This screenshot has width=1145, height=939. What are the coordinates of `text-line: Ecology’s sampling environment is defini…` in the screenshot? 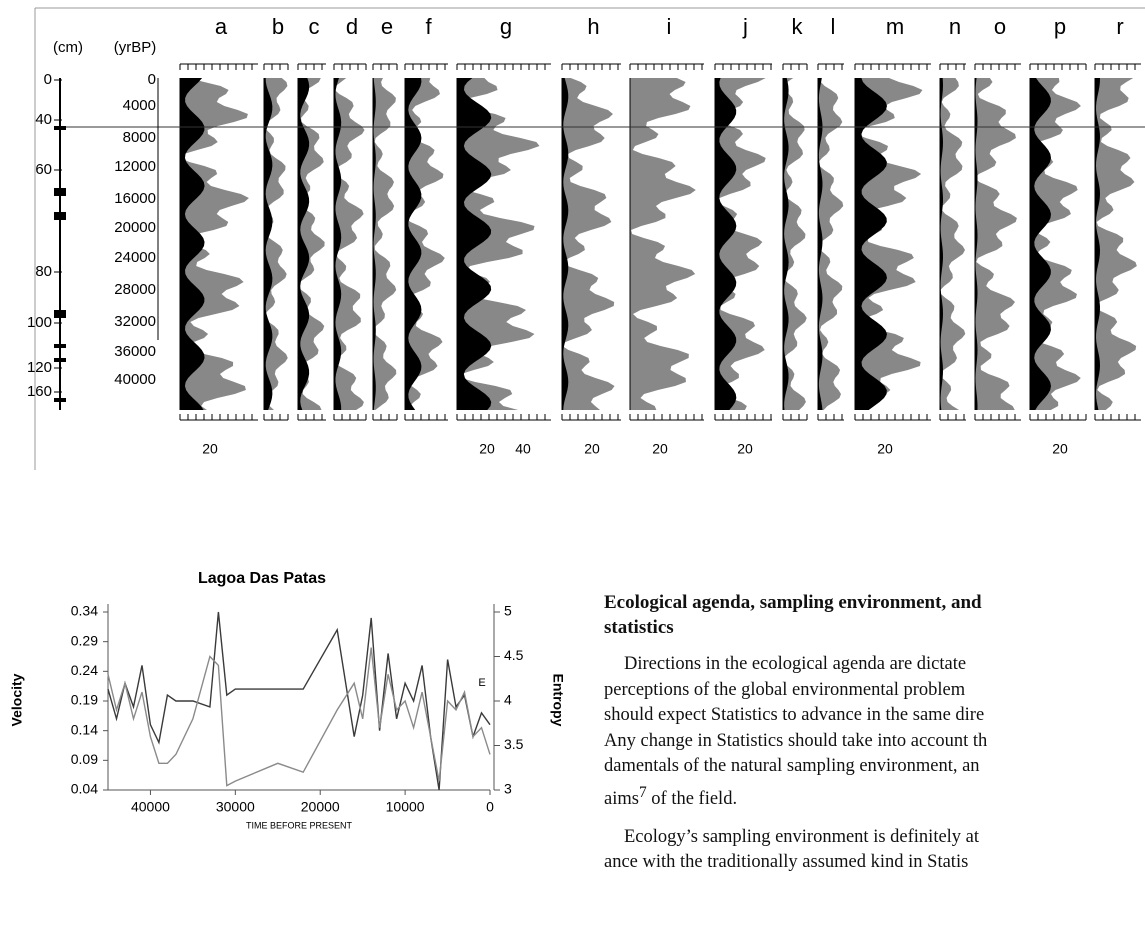 It's located at (802, 836).